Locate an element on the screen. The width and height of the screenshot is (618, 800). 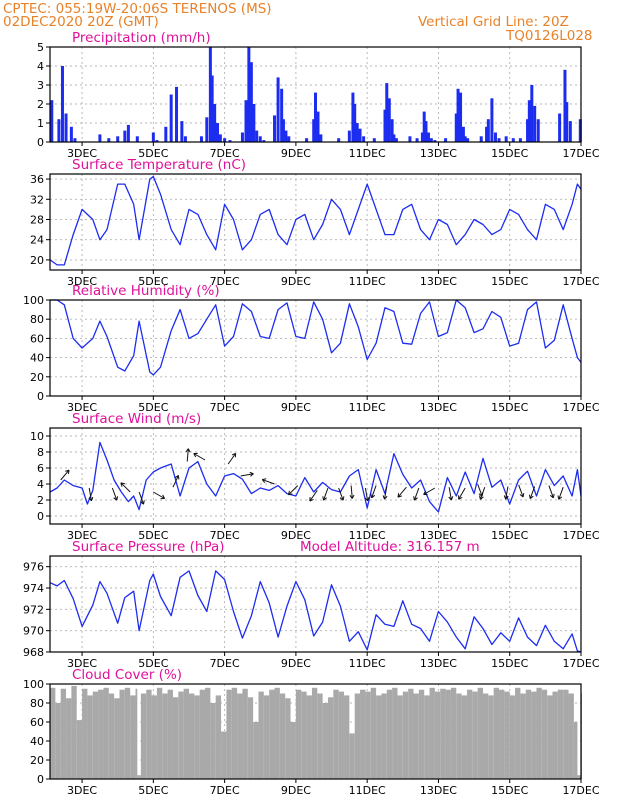
temperature-series-line is located at coordinates (315, 220).